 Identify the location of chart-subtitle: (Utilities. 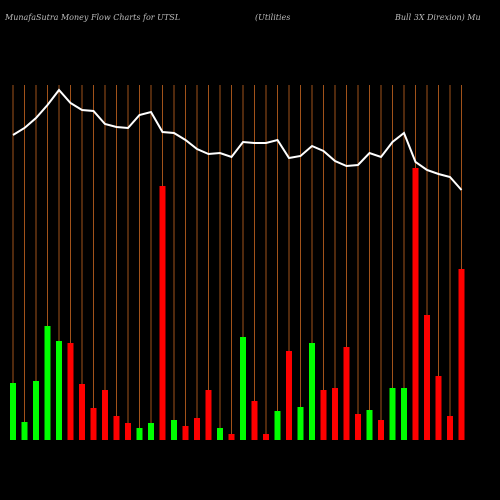
(272, 17).